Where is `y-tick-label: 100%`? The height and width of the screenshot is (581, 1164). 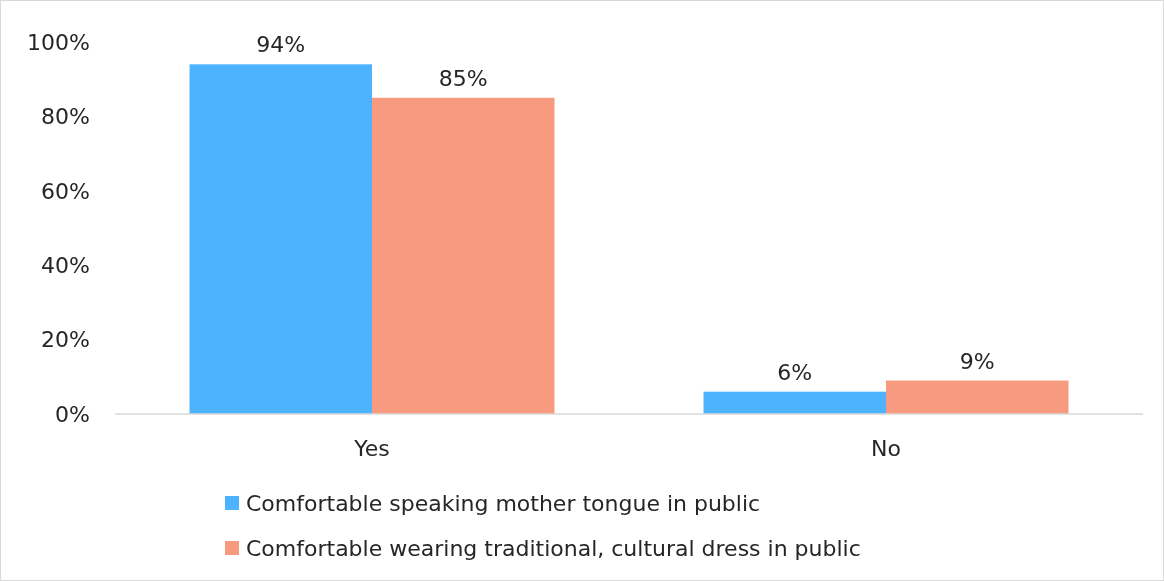
y-tick-label: 100% is located at coordinates (58, 42).